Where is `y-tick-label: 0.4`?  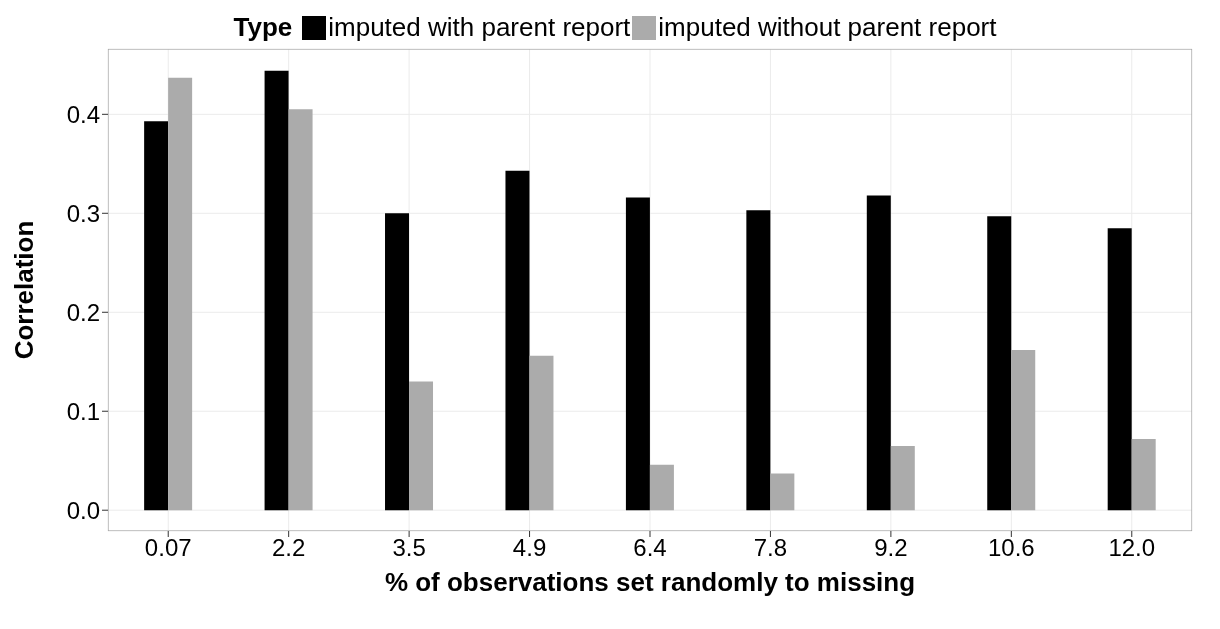
y-tick-label: 0.4 is located at coordinates (83, 114).